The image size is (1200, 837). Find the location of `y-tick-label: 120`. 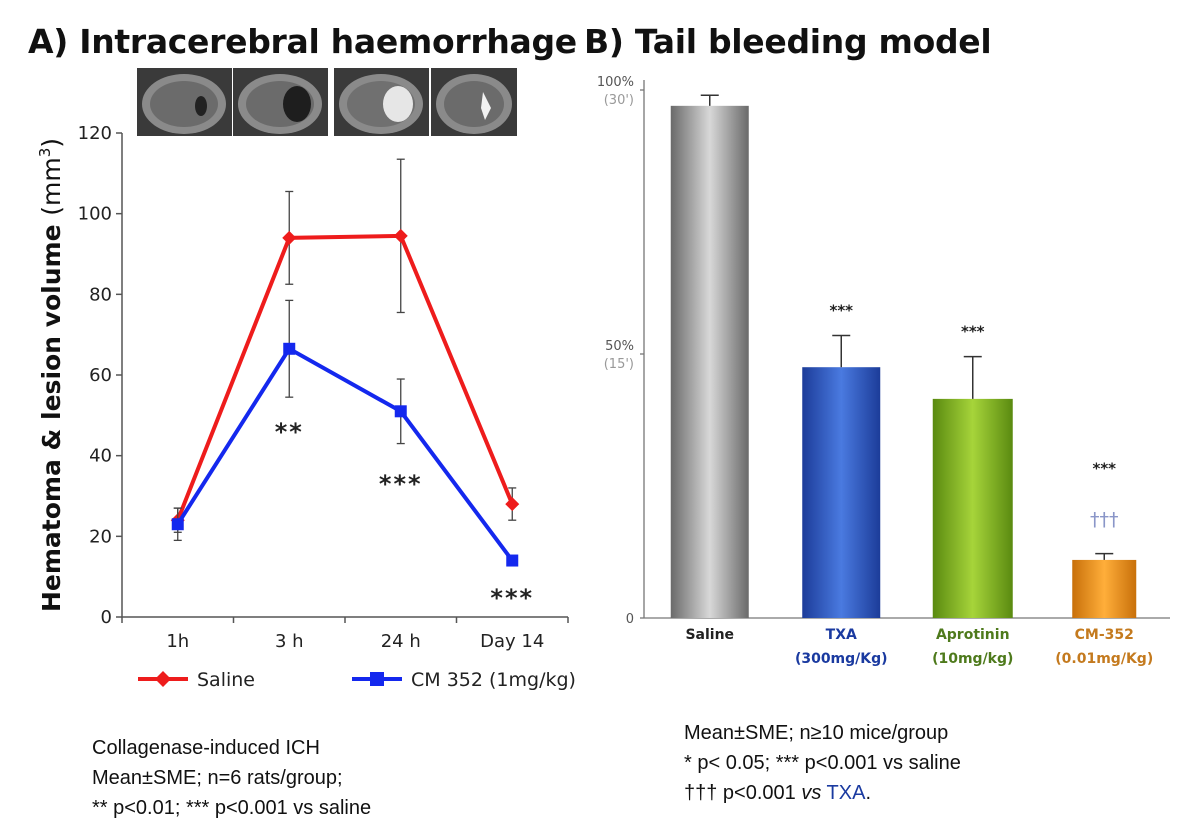

y-tick-label: 120 is located at coordinates (95, 133).